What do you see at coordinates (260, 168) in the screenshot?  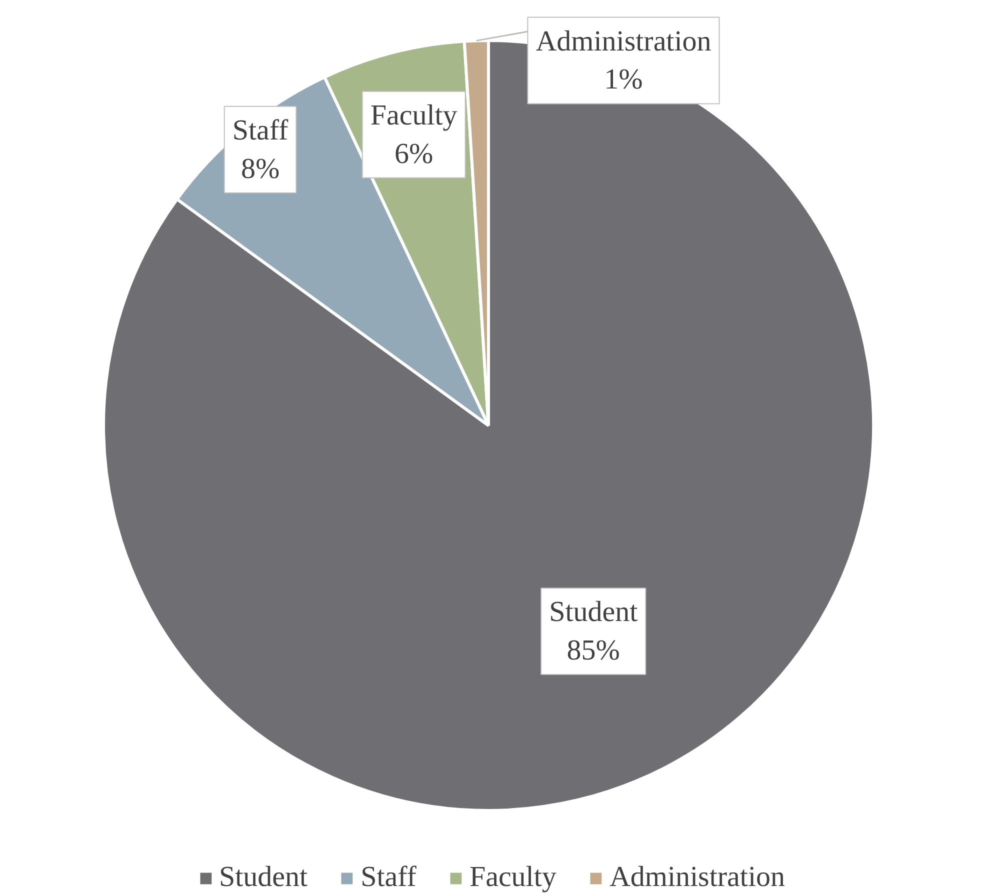 I see `data-label: 8%` at bounding box center [260, 168].